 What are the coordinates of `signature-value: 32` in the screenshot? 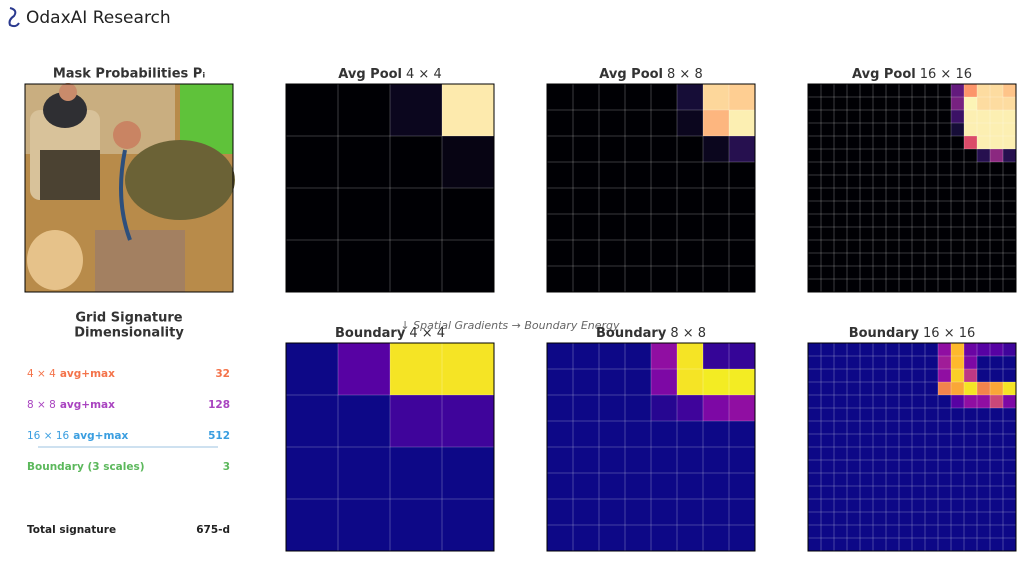 It's located at (222, 374).